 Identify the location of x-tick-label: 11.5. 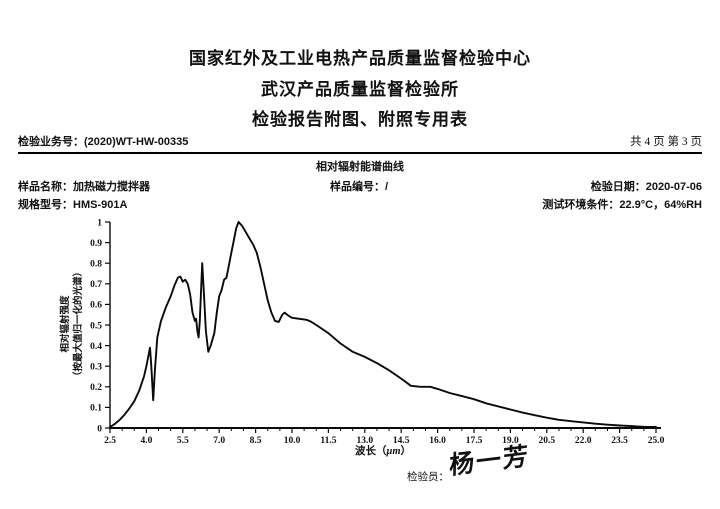
(328, 441).